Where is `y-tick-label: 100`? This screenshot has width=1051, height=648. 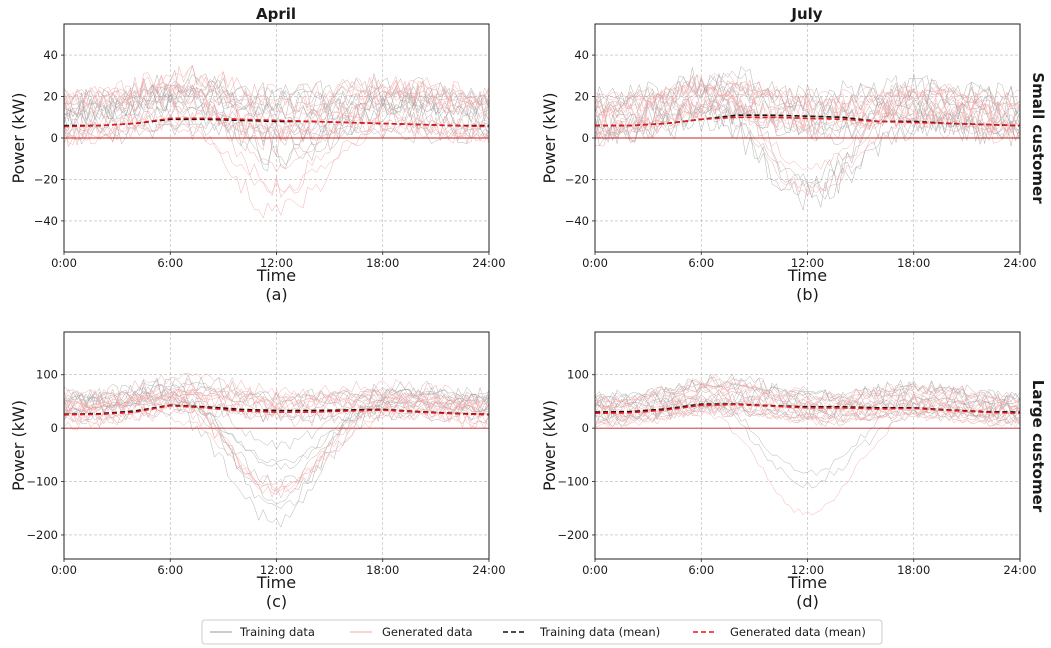 y-tick-label: 100 is located at coordinates (578, 375).